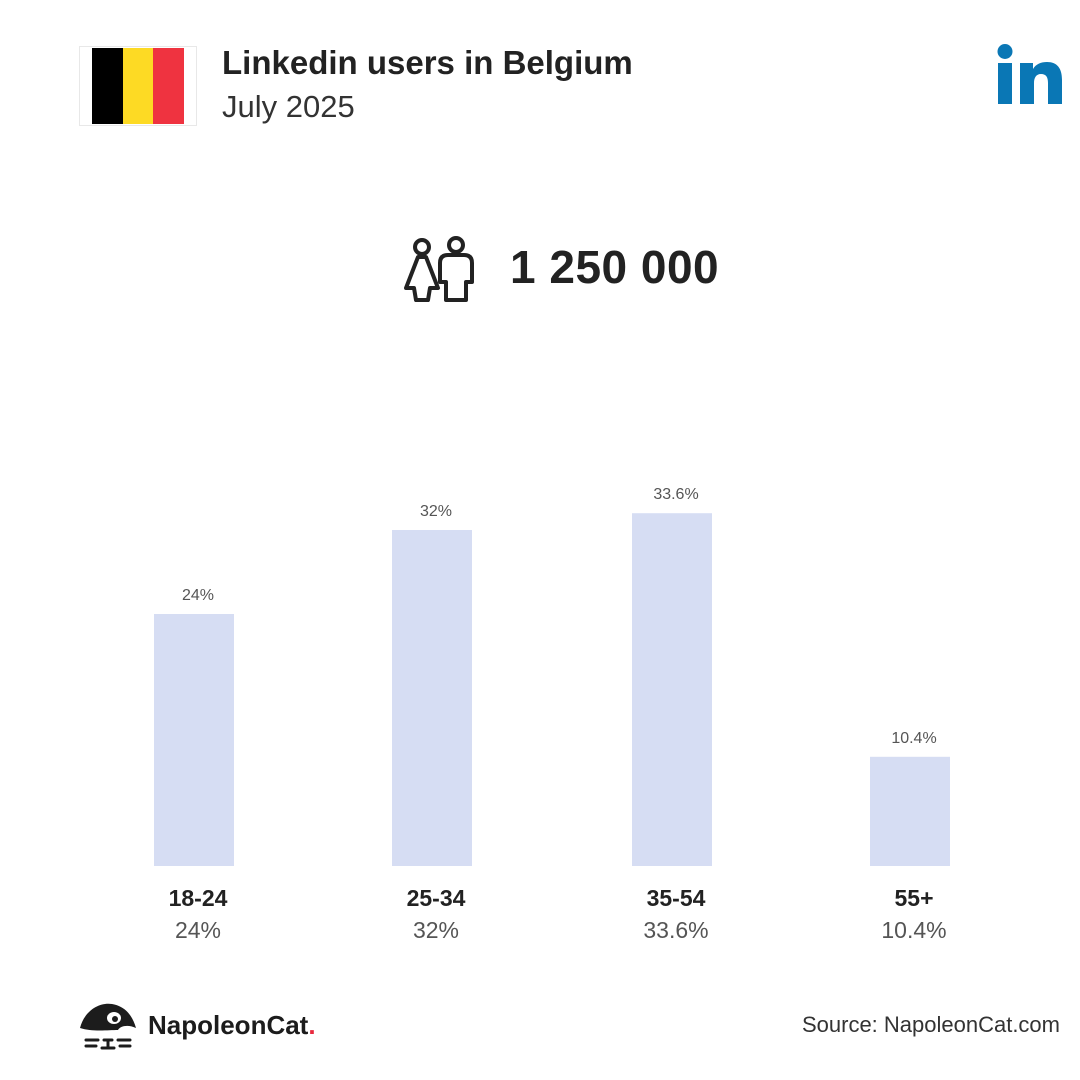 The image size is (1080, 1080). Describe the element at coordinates (107, 86) in the screenshot. I see `flag-stripe-black` at that location.